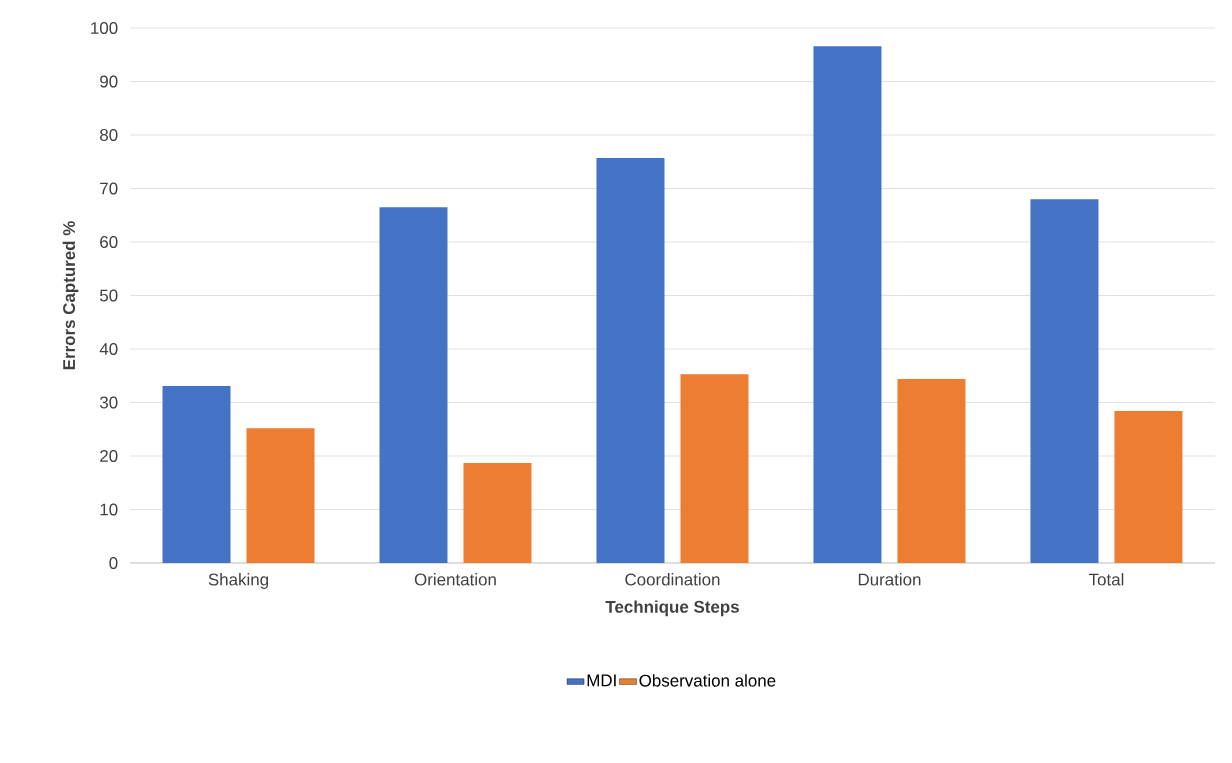 The height and width of the screenshot is (763, 1232). I want to click on x-axis-title: Technique Steps, so click(672, 608).